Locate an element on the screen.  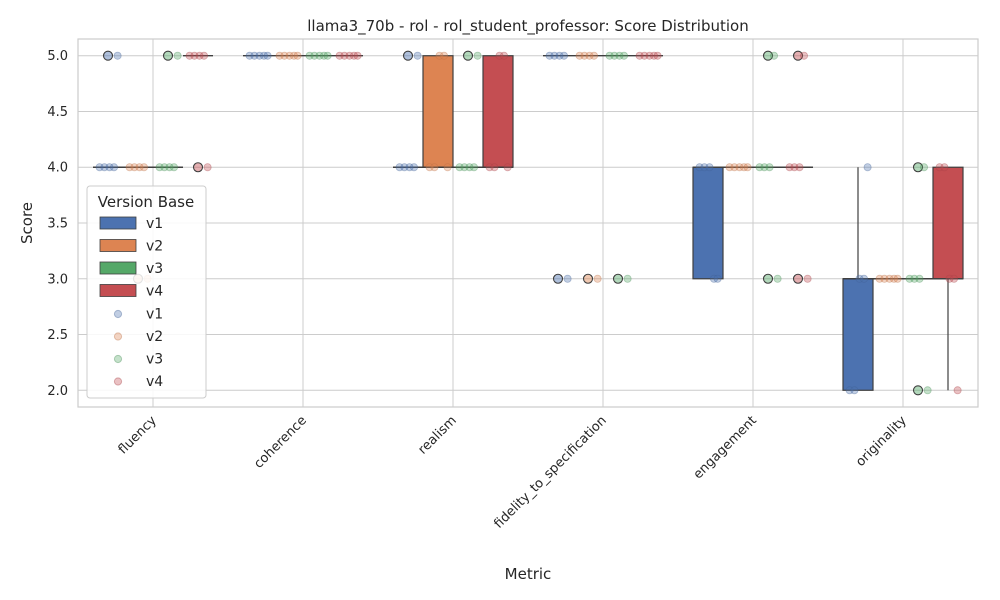
y-axis-label: Score is located at coordinates (27, 223).